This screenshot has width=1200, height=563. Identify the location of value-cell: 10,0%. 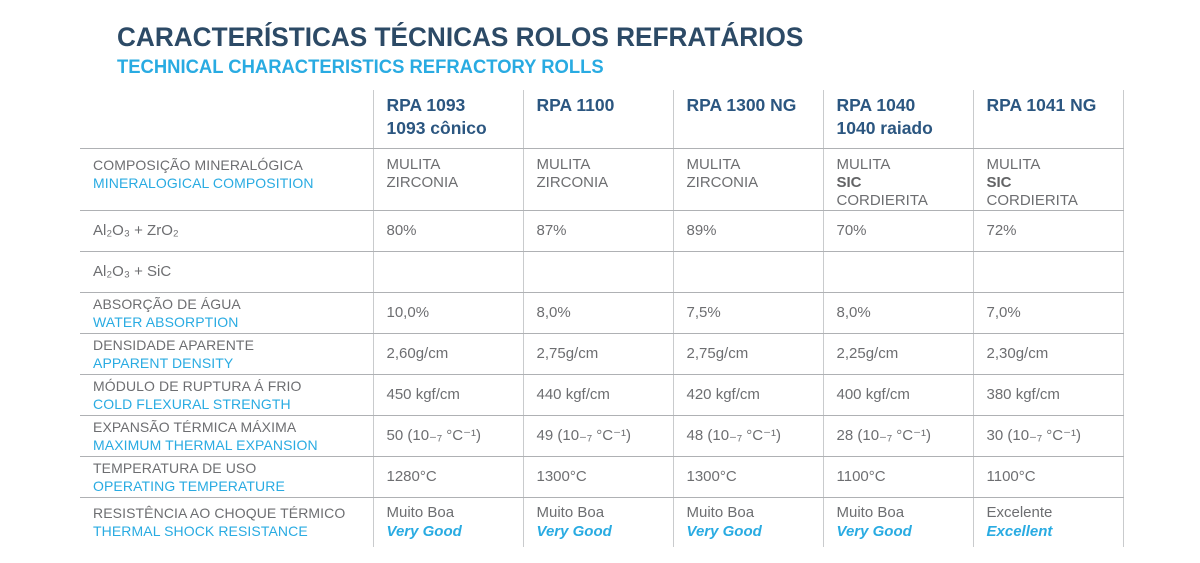
(447, 313).